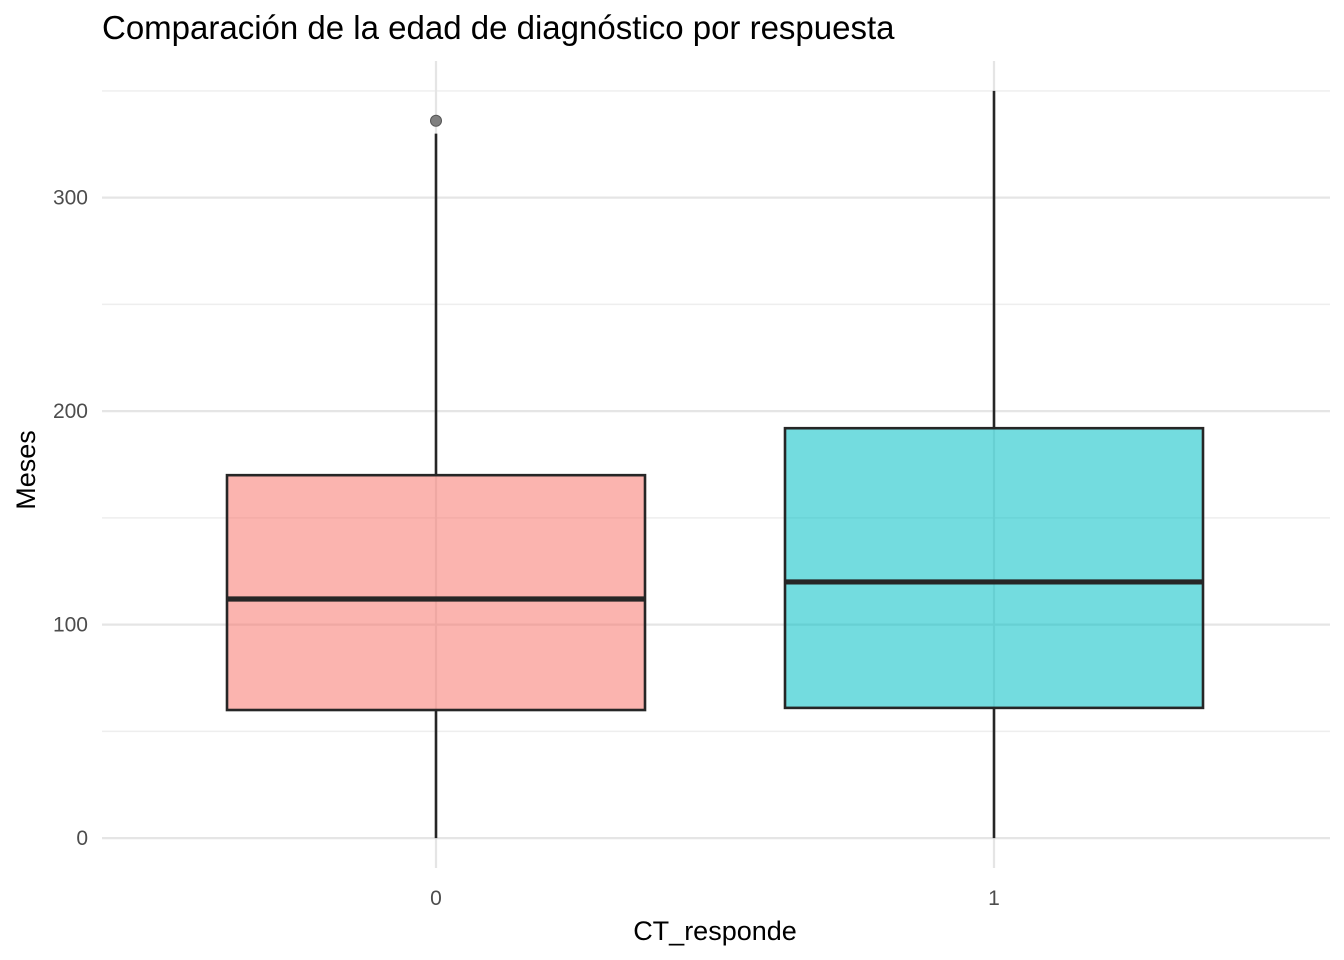  I want to click on x-tick-label: 1, so click(994, 898).